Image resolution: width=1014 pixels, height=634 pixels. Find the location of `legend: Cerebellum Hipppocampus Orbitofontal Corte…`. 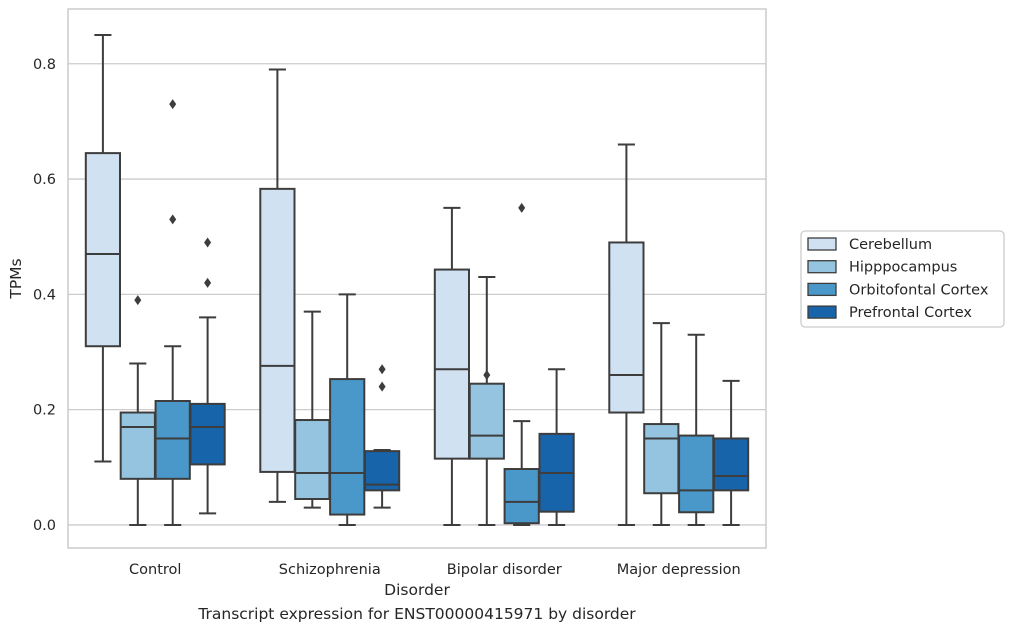

legend: Cerebellum Hipppocampus Orbitofontal Corte… is located at coordinates (902, 279).